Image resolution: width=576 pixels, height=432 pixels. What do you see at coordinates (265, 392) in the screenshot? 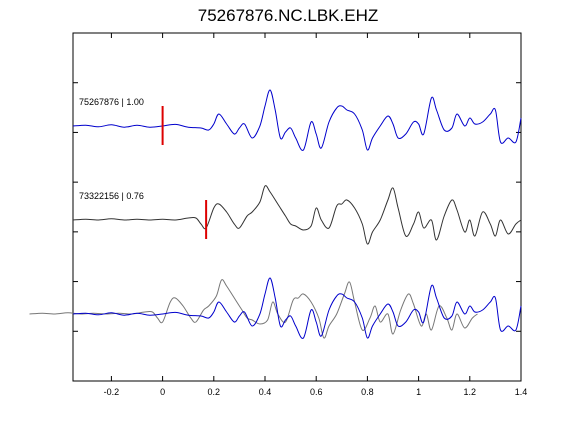
I see `x-tick-label: 0.4` at bounding box center [265, 392].